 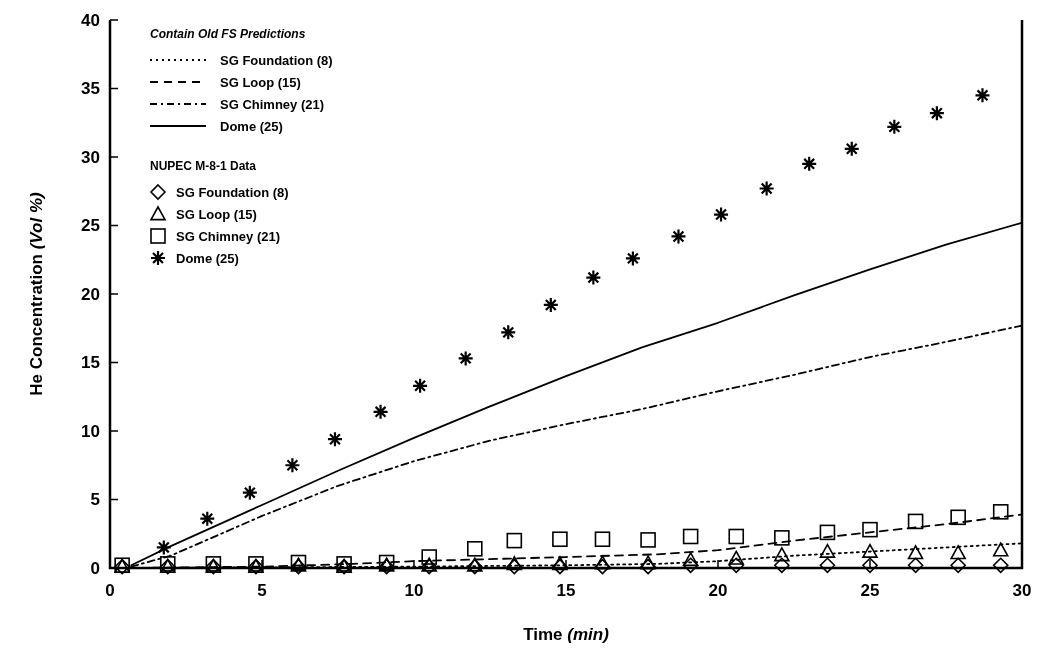 I want to click on x-tick-label: 25, so click(x=870, y=590).